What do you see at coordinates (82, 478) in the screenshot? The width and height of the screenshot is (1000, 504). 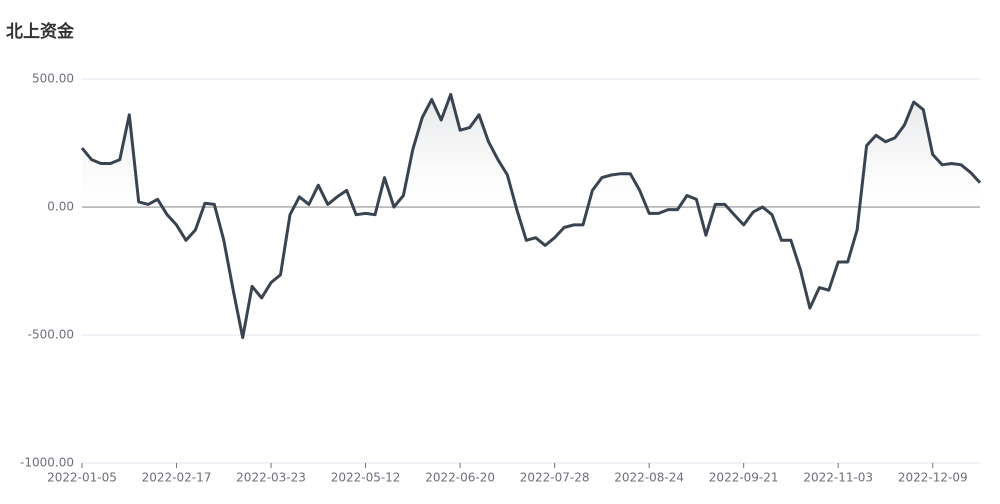 I see `x-tick-label: 2022-01-05` at bounding box center [82, 478].